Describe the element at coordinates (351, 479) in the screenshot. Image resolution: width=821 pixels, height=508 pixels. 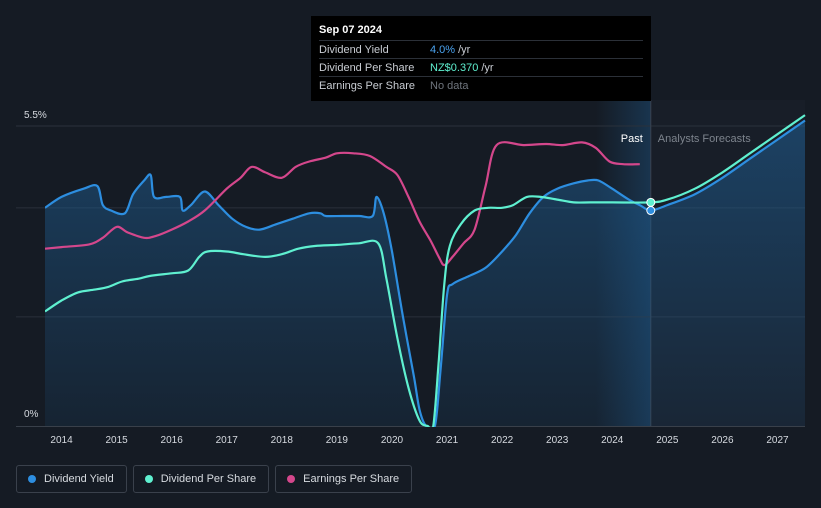
I see `legend-label: Earnings Per Share` at that location.